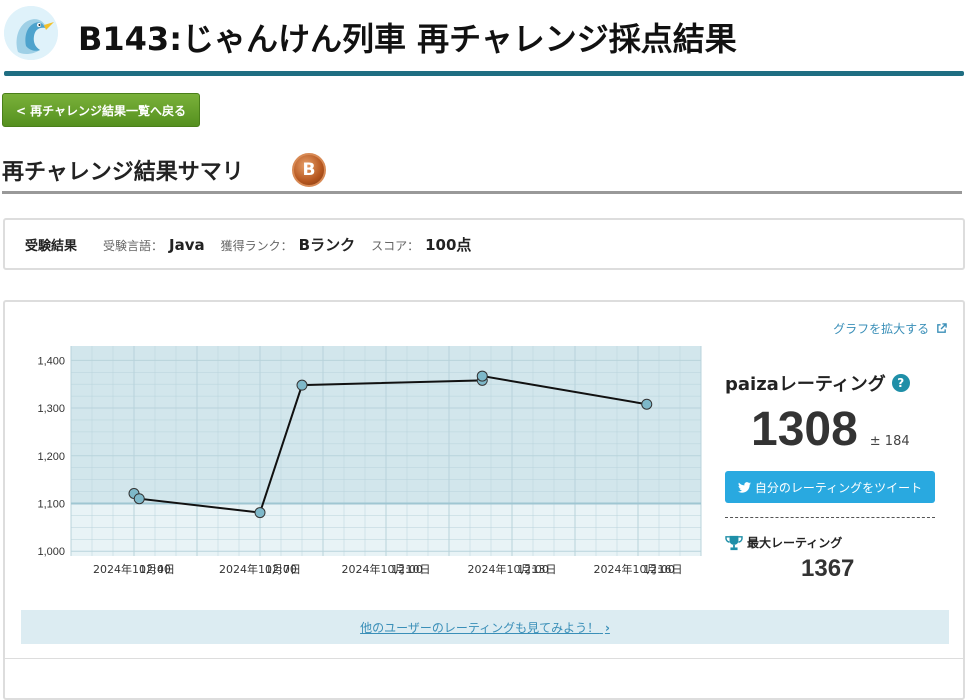  I want to click on rank-value: Bランク, so click(327, 245).